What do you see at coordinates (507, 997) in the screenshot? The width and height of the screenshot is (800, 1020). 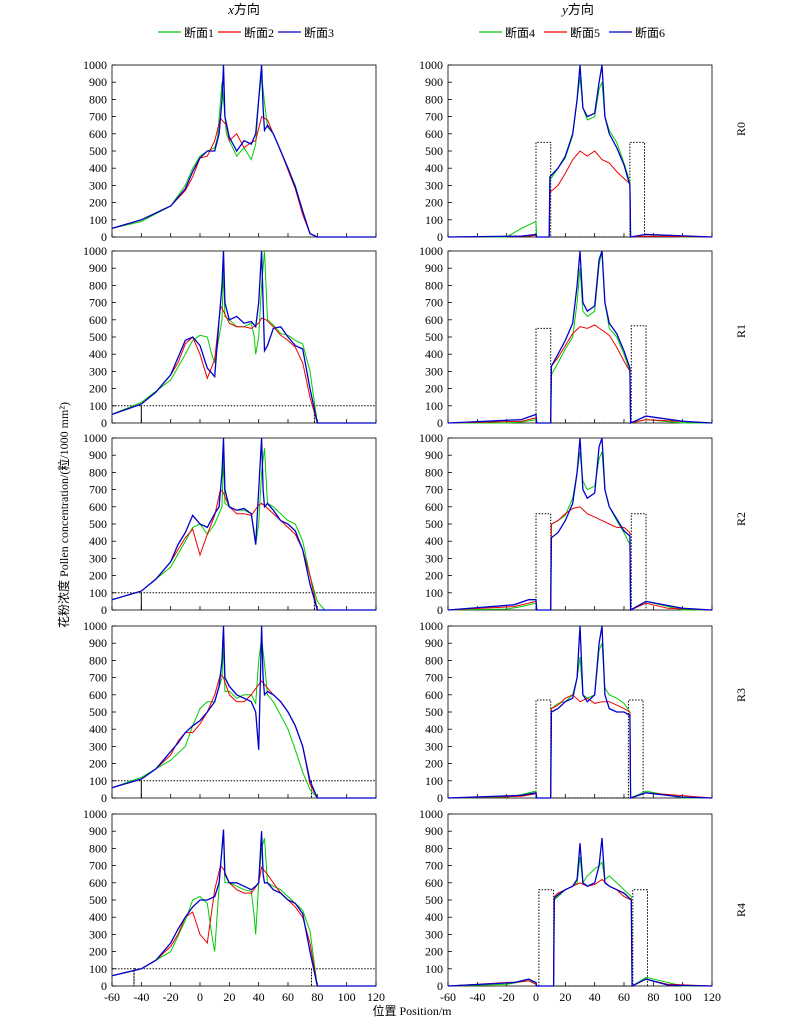 I see `x-tick-label: -20` at bounding box center [507, 997].